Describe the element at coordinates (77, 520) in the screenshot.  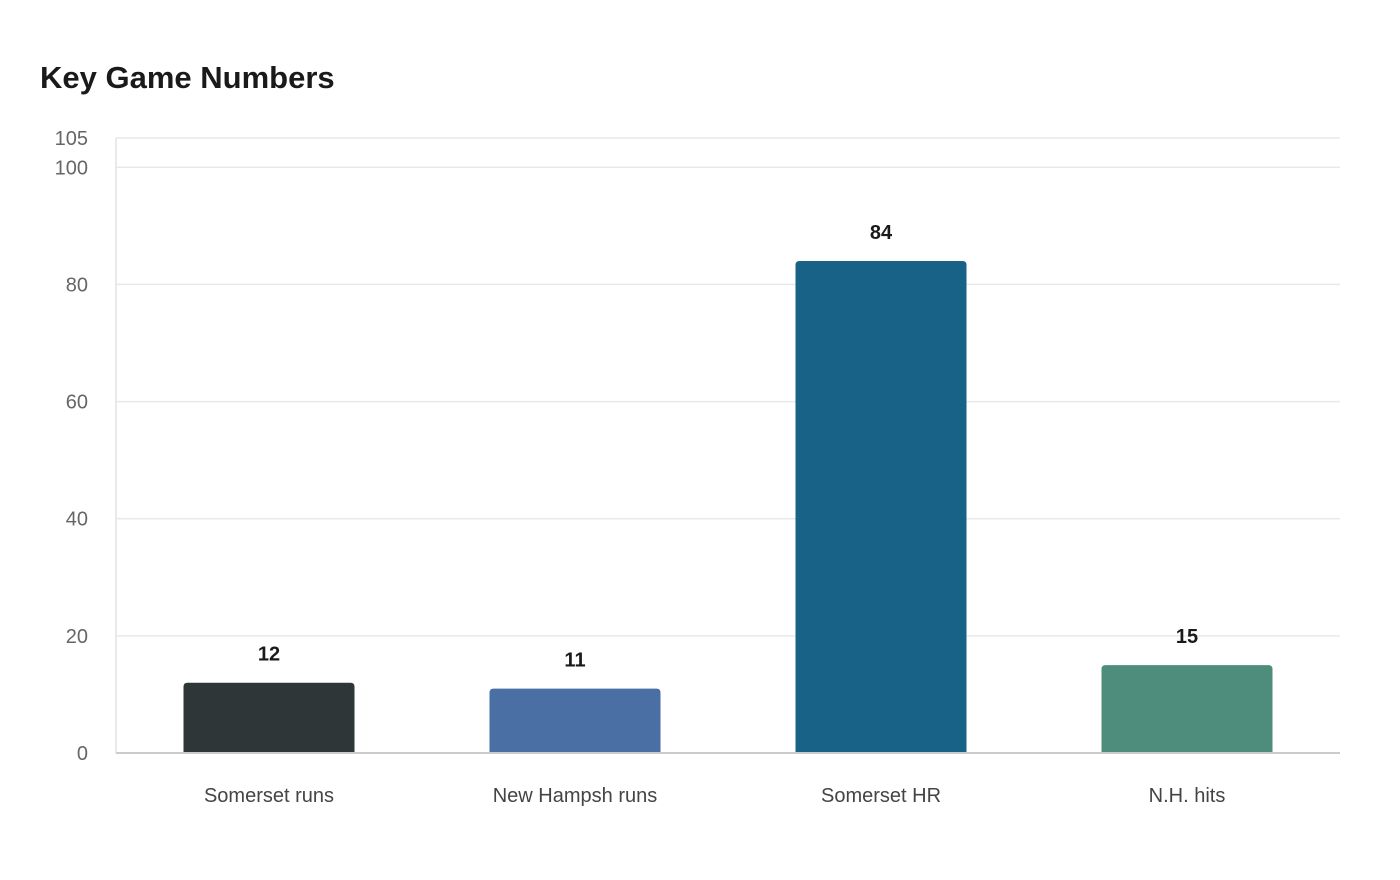
I see `y-tick-label: 40` at that location.